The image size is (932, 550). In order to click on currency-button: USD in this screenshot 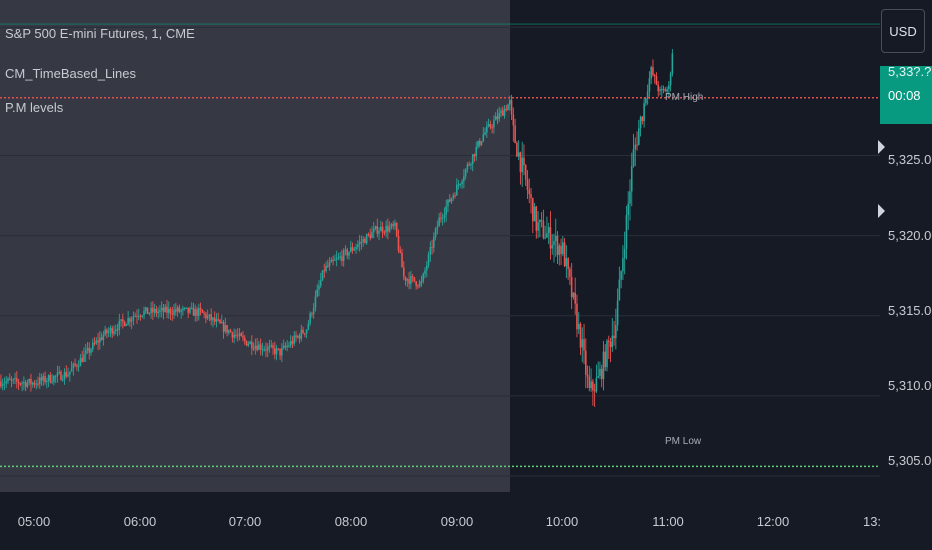, I will do `click(903, 31)`.